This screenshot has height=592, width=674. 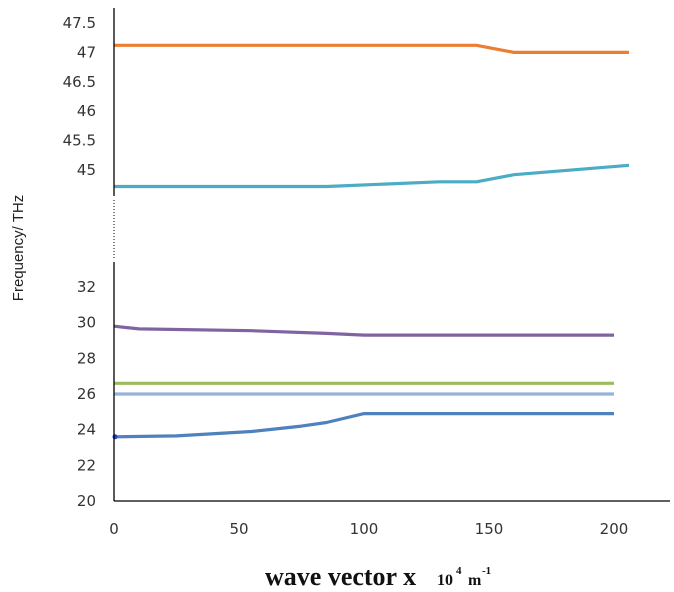 I want to click on y-tick-label-lower: 24, so click(x=86, y=430).